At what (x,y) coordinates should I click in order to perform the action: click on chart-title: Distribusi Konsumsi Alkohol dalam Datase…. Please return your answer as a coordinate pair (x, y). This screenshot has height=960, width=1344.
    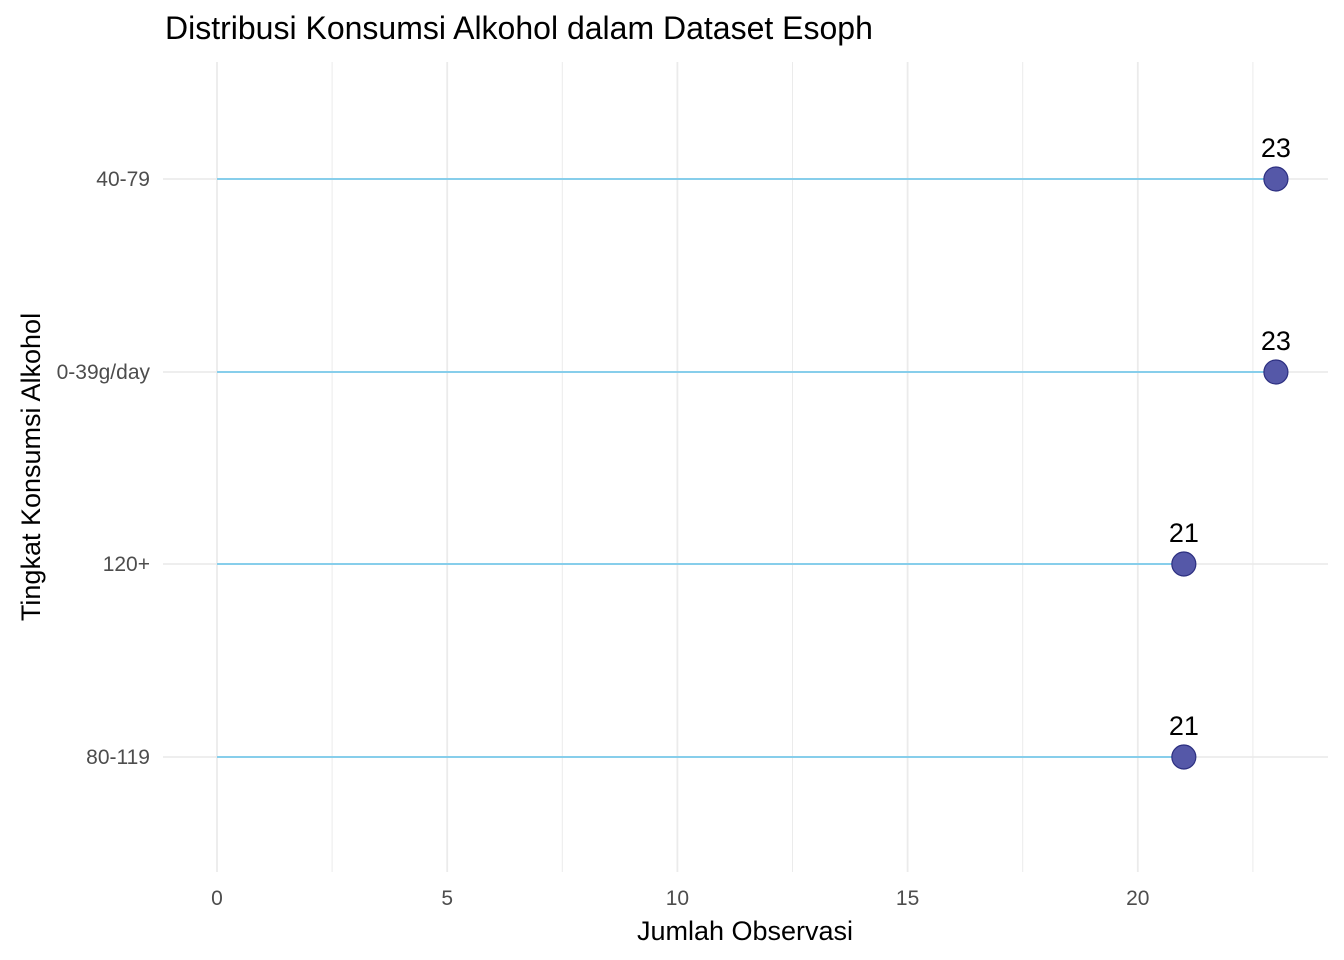
    Looking at the image, I should click on (519, 28).